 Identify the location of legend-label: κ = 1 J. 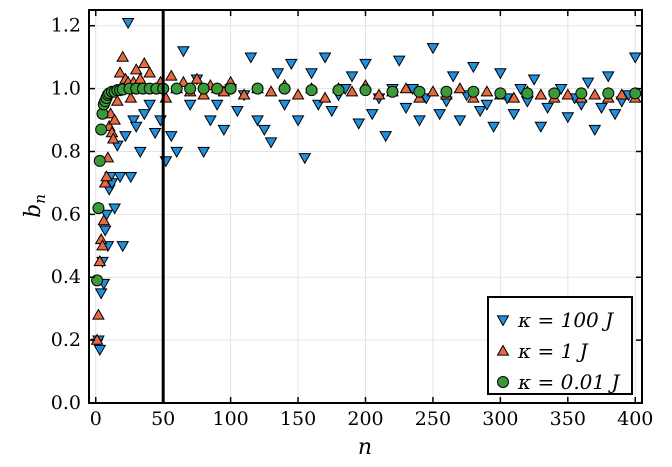
(553, 351).